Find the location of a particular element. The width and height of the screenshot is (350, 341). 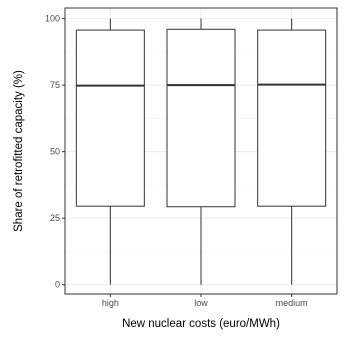

x-axis-title: New nuclear costs (euro/MWh) is located at coordinates (201, 324).